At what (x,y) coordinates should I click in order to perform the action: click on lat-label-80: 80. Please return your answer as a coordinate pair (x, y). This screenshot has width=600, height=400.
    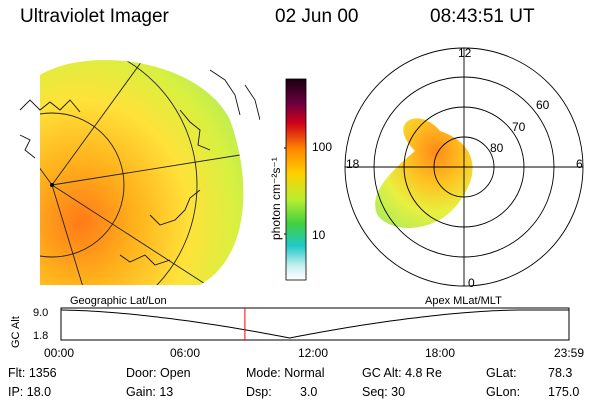
    Looking at the image, I should click on (497, 148).